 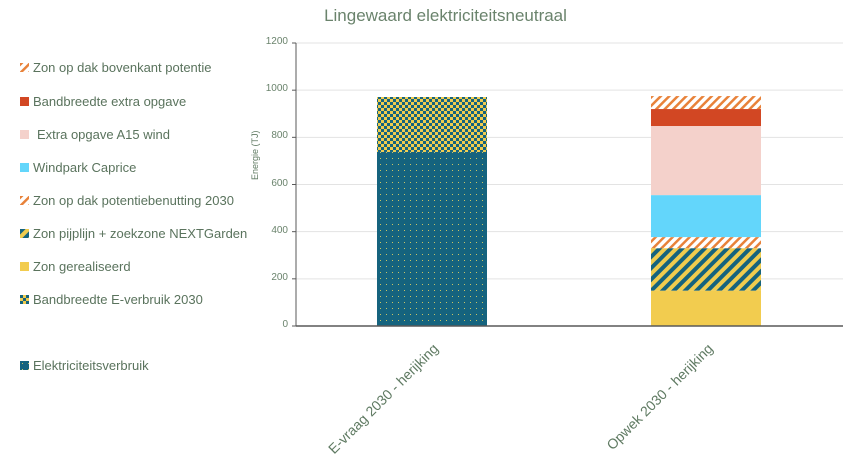 I want to click on legend-item: Zon pijplijn + zoekzone NEXTGarden, so click(x=133, y=233).